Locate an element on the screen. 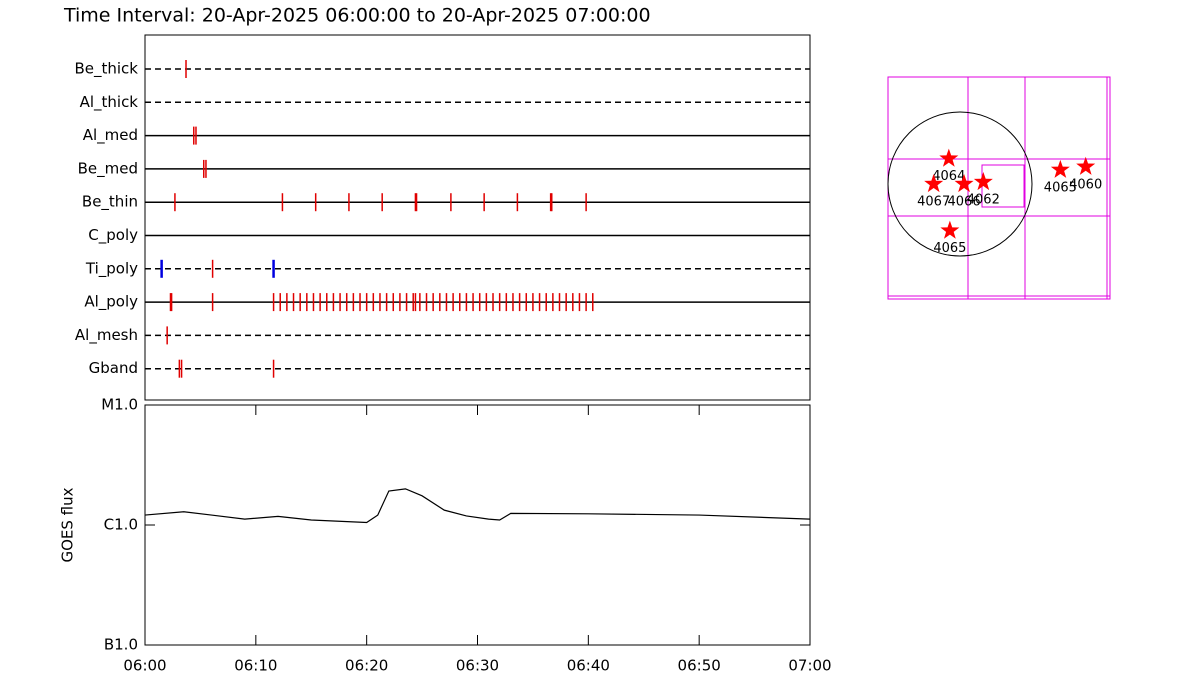 This screenshot has height=700, width=1200. solar-disk is located at coordinates (960, 184).